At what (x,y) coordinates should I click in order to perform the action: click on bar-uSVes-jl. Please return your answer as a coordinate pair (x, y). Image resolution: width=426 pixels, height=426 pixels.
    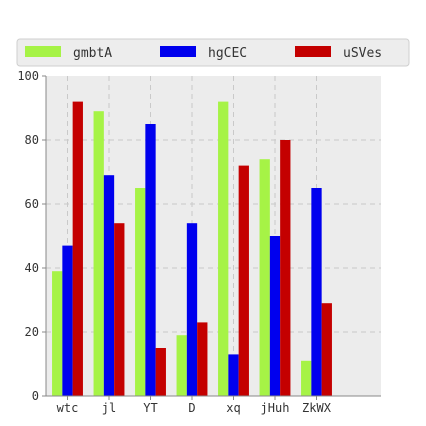
    Looking at the image, I should click on (119, 309).